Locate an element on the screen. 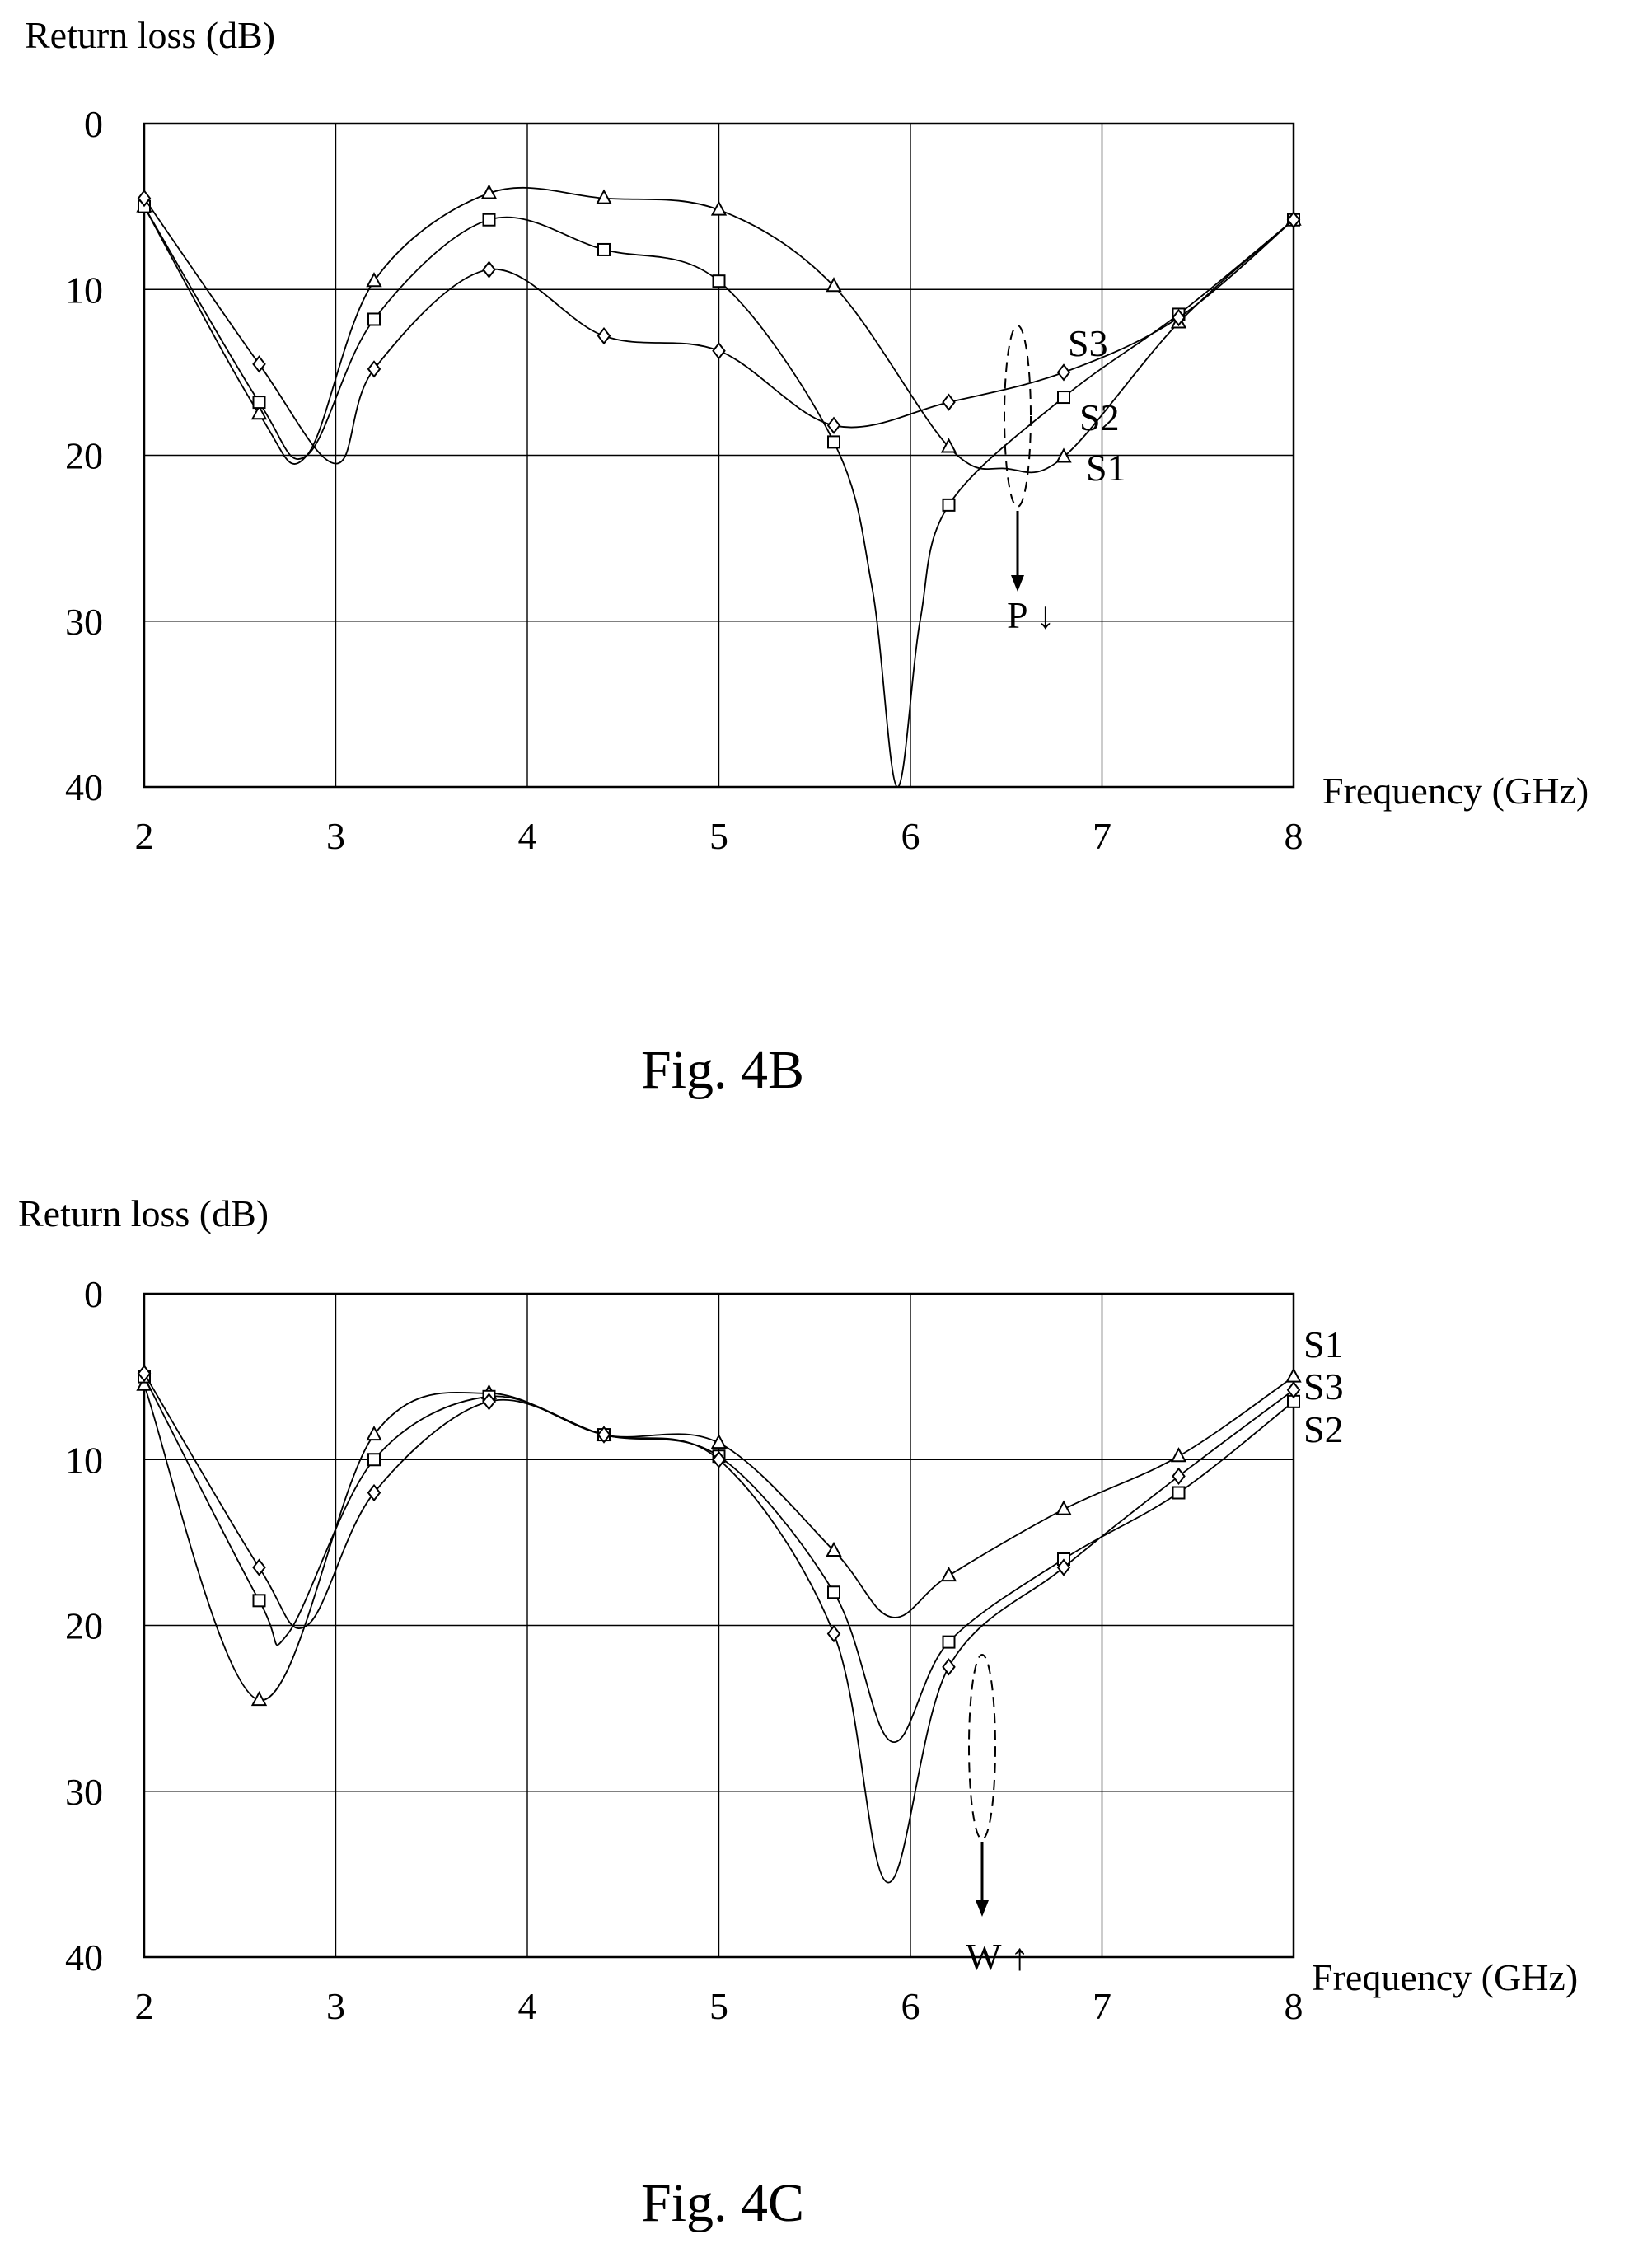 The height and width of the screenshot is (2262, 1652). trend-annotation: W ↑ is located at coordinates (998, 1957).